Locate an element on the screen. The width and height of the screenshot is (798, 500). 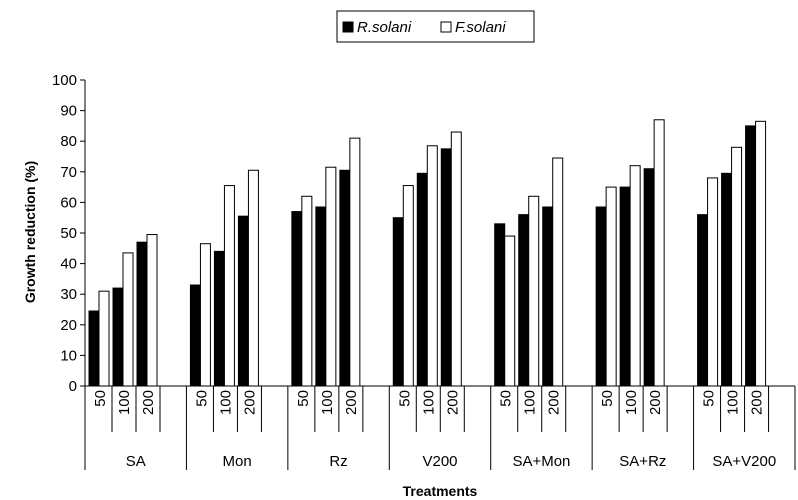
y-axis-label: Growth reduction (%) is located at coordinates (30, 232).